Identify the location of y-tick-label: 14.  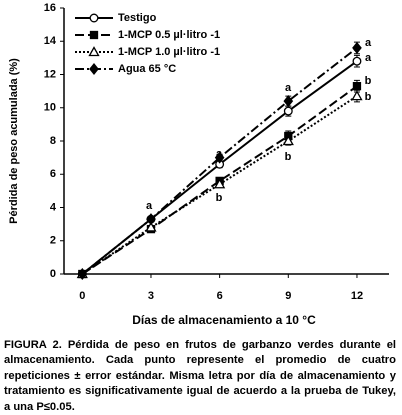
(50, 41).